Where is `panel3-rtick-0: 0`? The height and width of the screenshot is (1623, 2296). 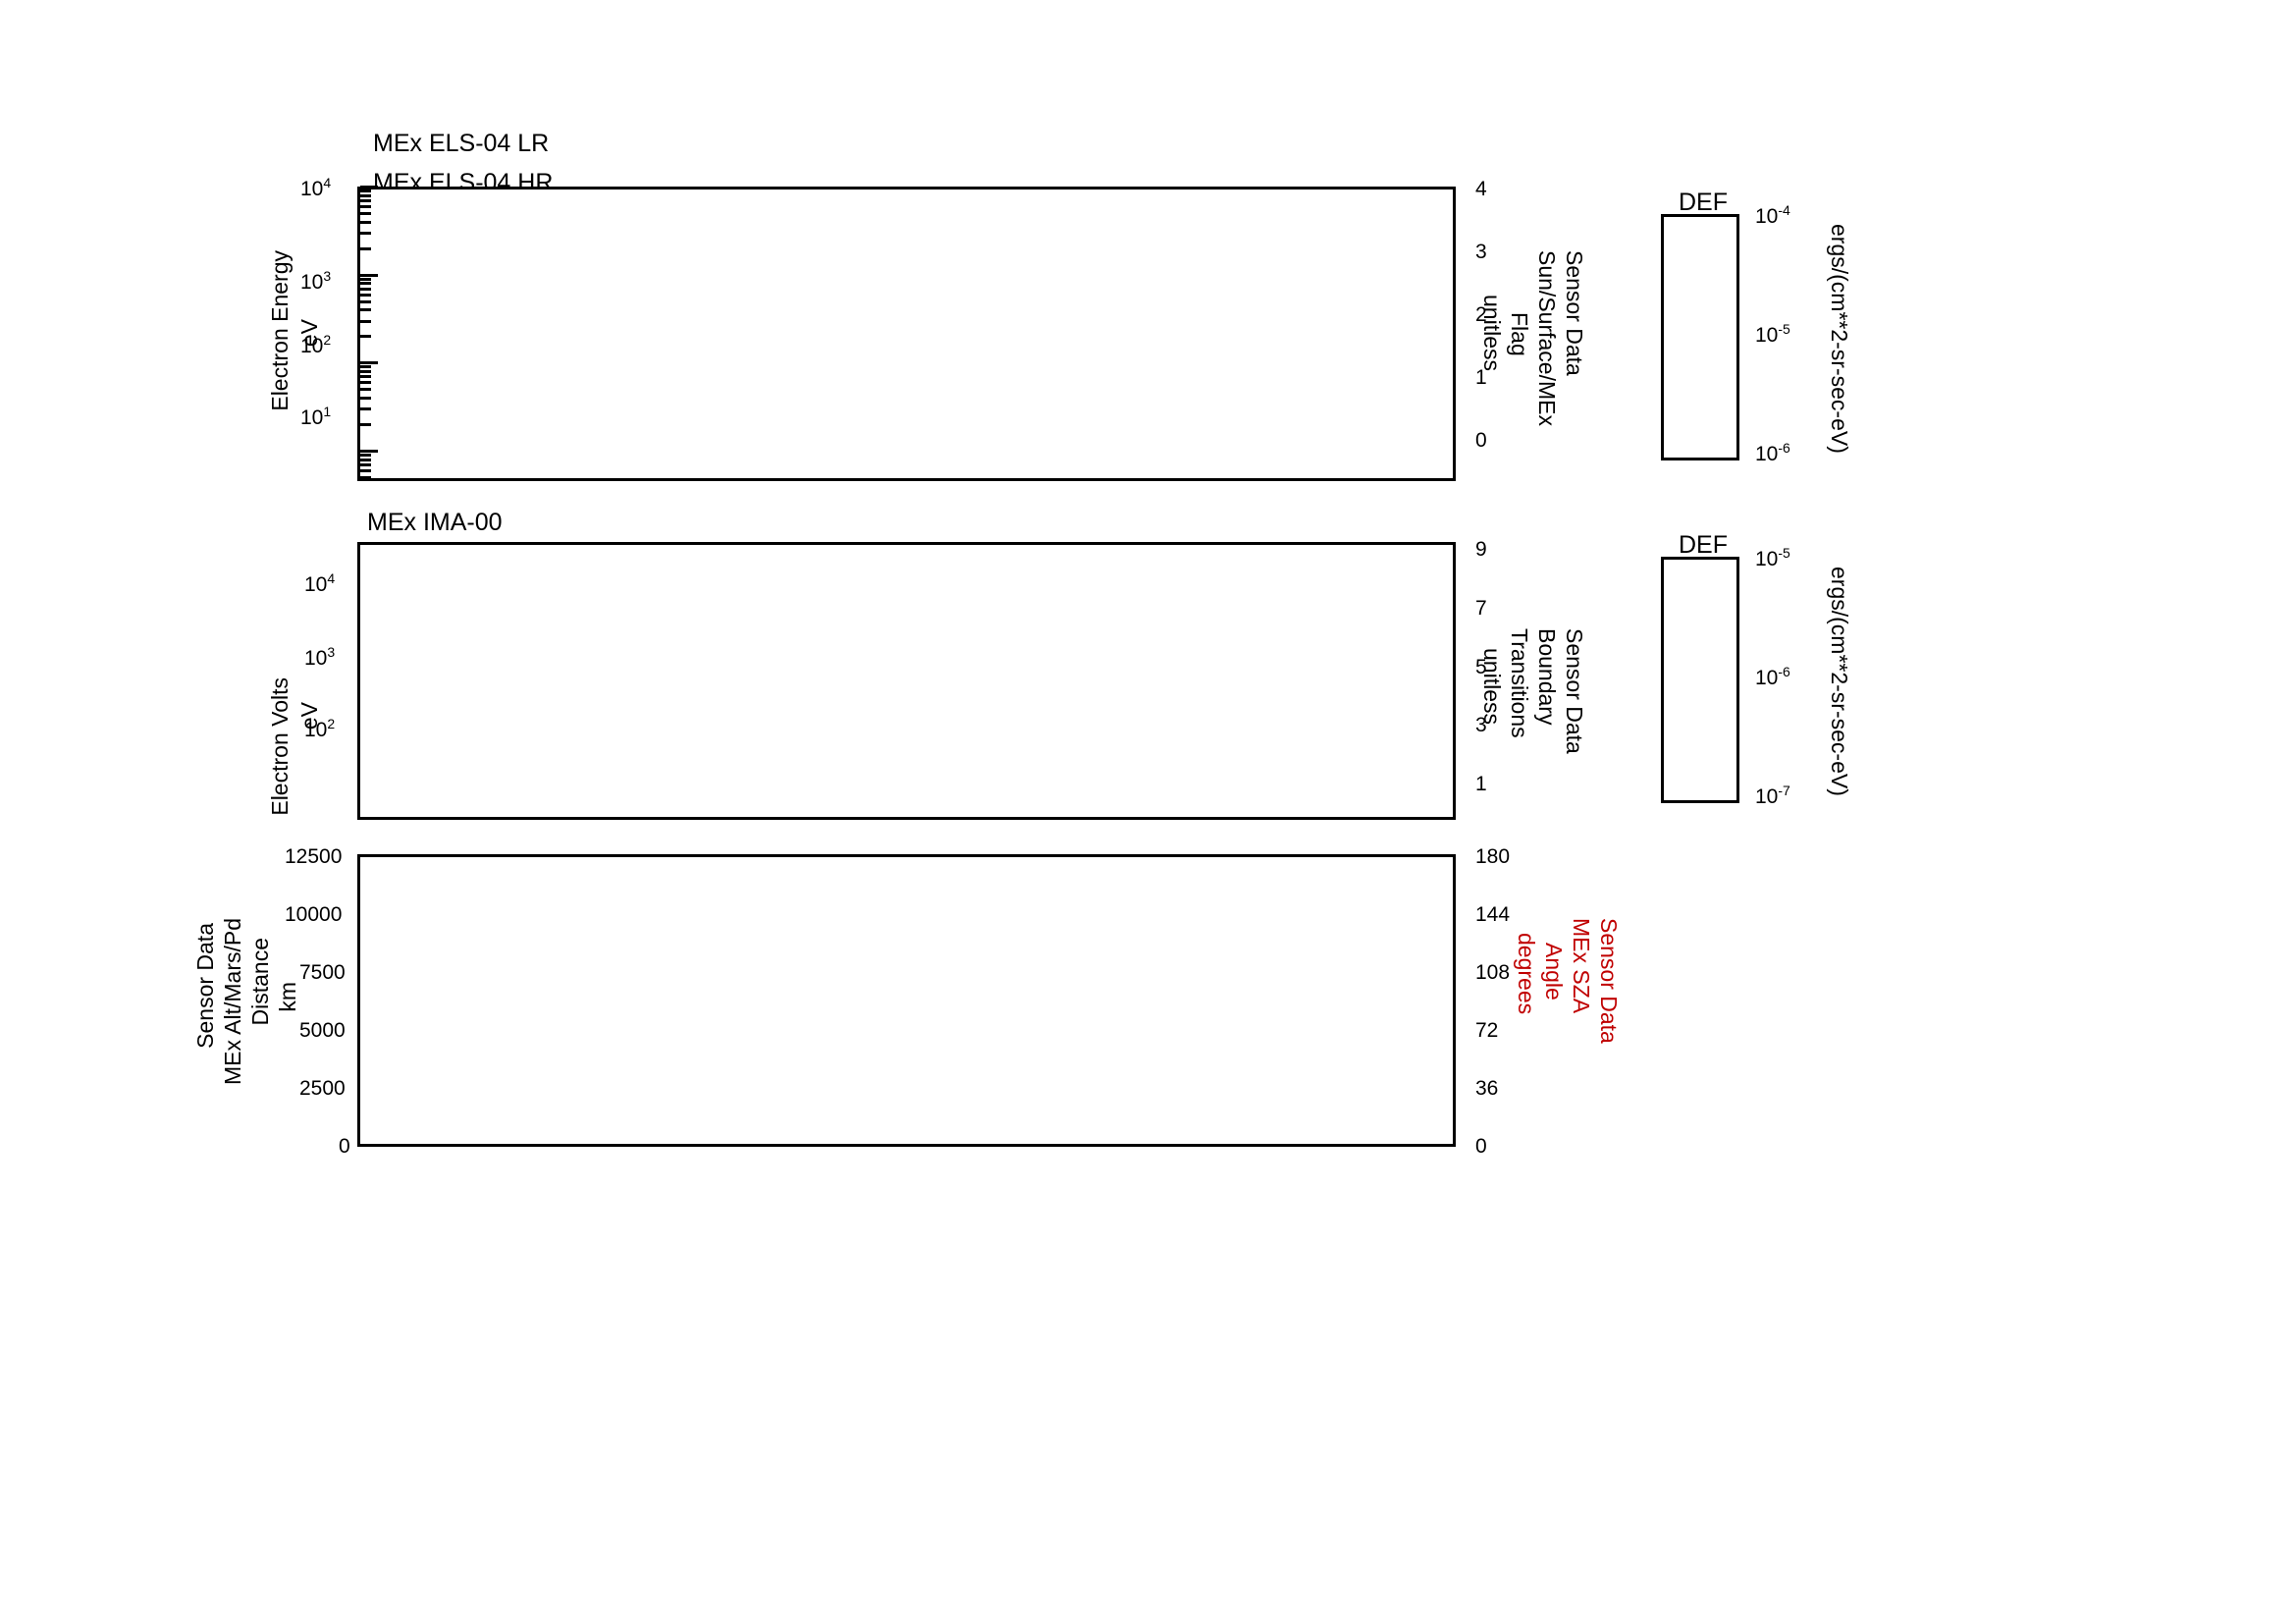 panel3-rtick-0: 0 is located at coordinates (1481, 1146).